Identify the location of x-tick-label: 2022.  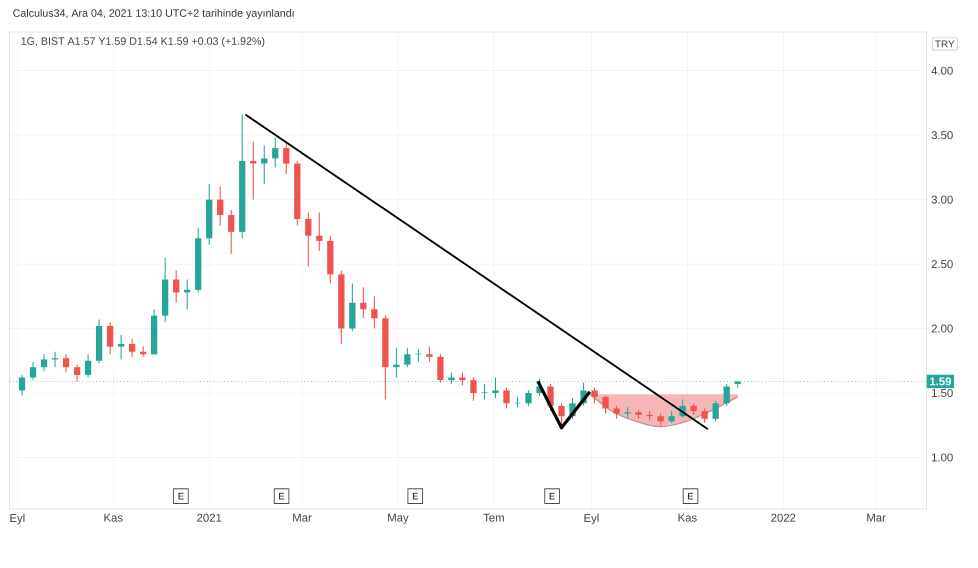
(783, 518).